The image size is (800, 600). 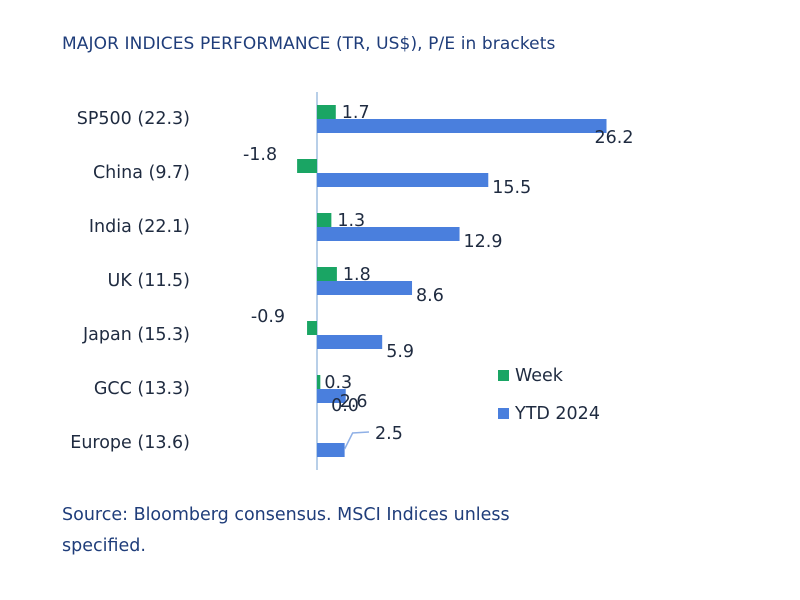 I want to click on week-value-label: -0.9, so click(x=268, y=317).